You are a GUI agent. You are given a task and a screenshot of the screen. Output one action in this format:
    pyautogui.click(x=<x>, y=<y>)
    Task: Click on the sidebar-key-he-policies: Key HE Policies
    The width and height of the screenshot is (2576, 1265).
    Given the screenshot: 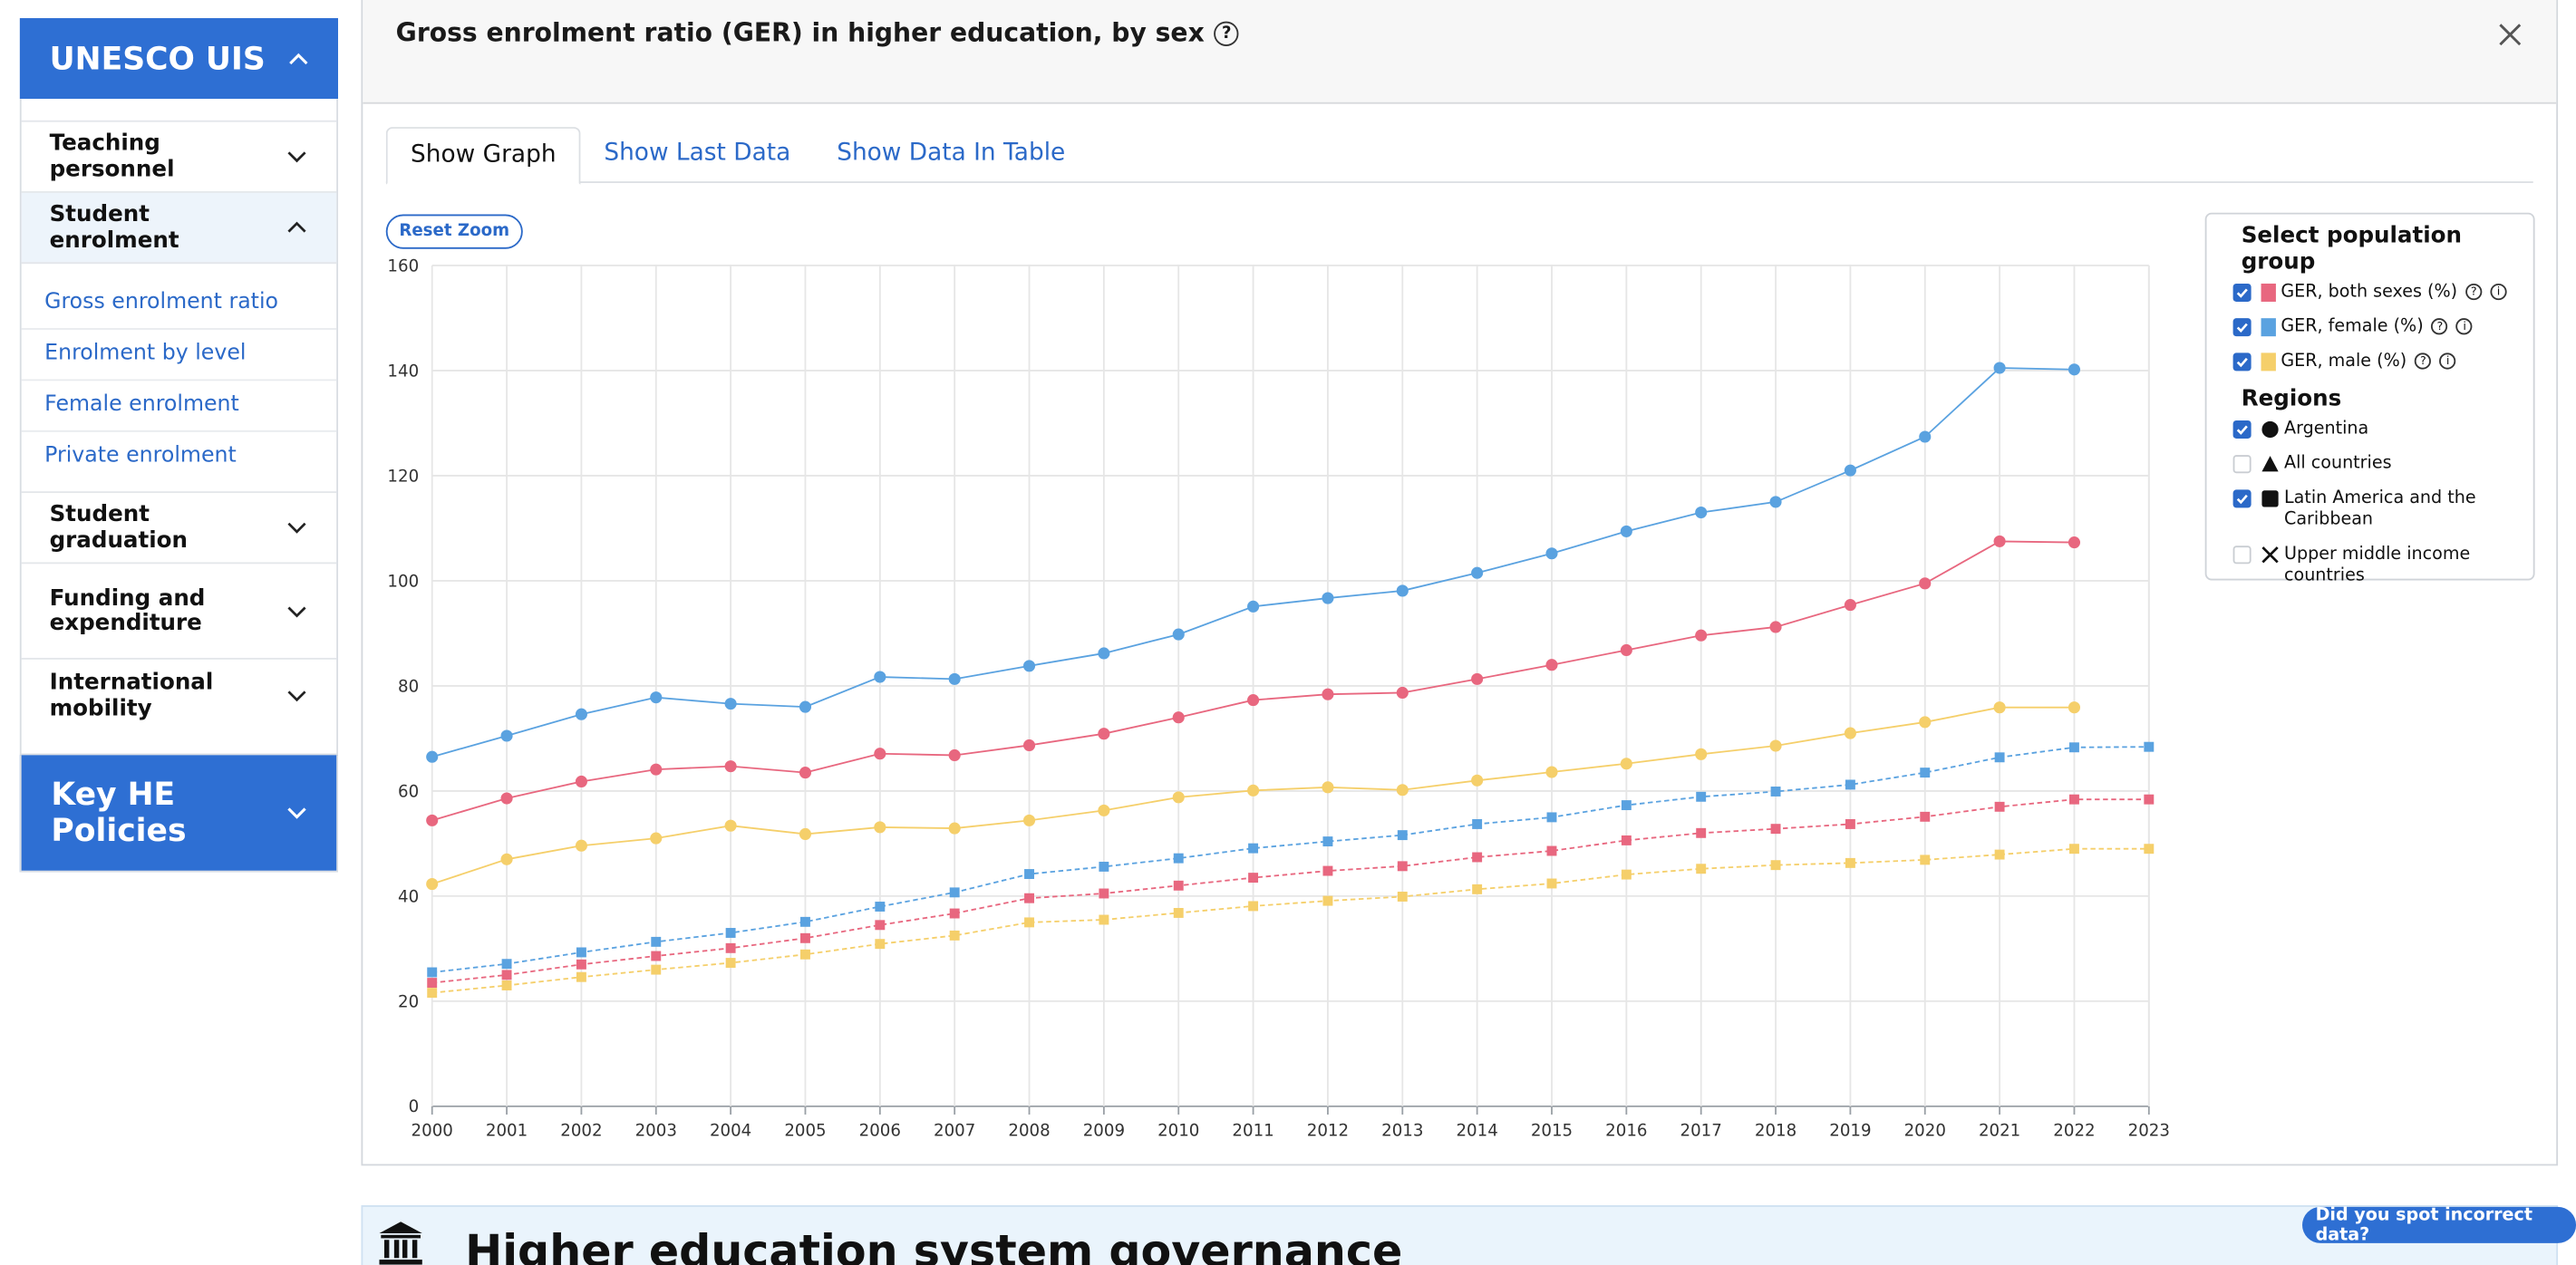 What is the action you would take?
    pyautogui.click(x=178, y=814)
    